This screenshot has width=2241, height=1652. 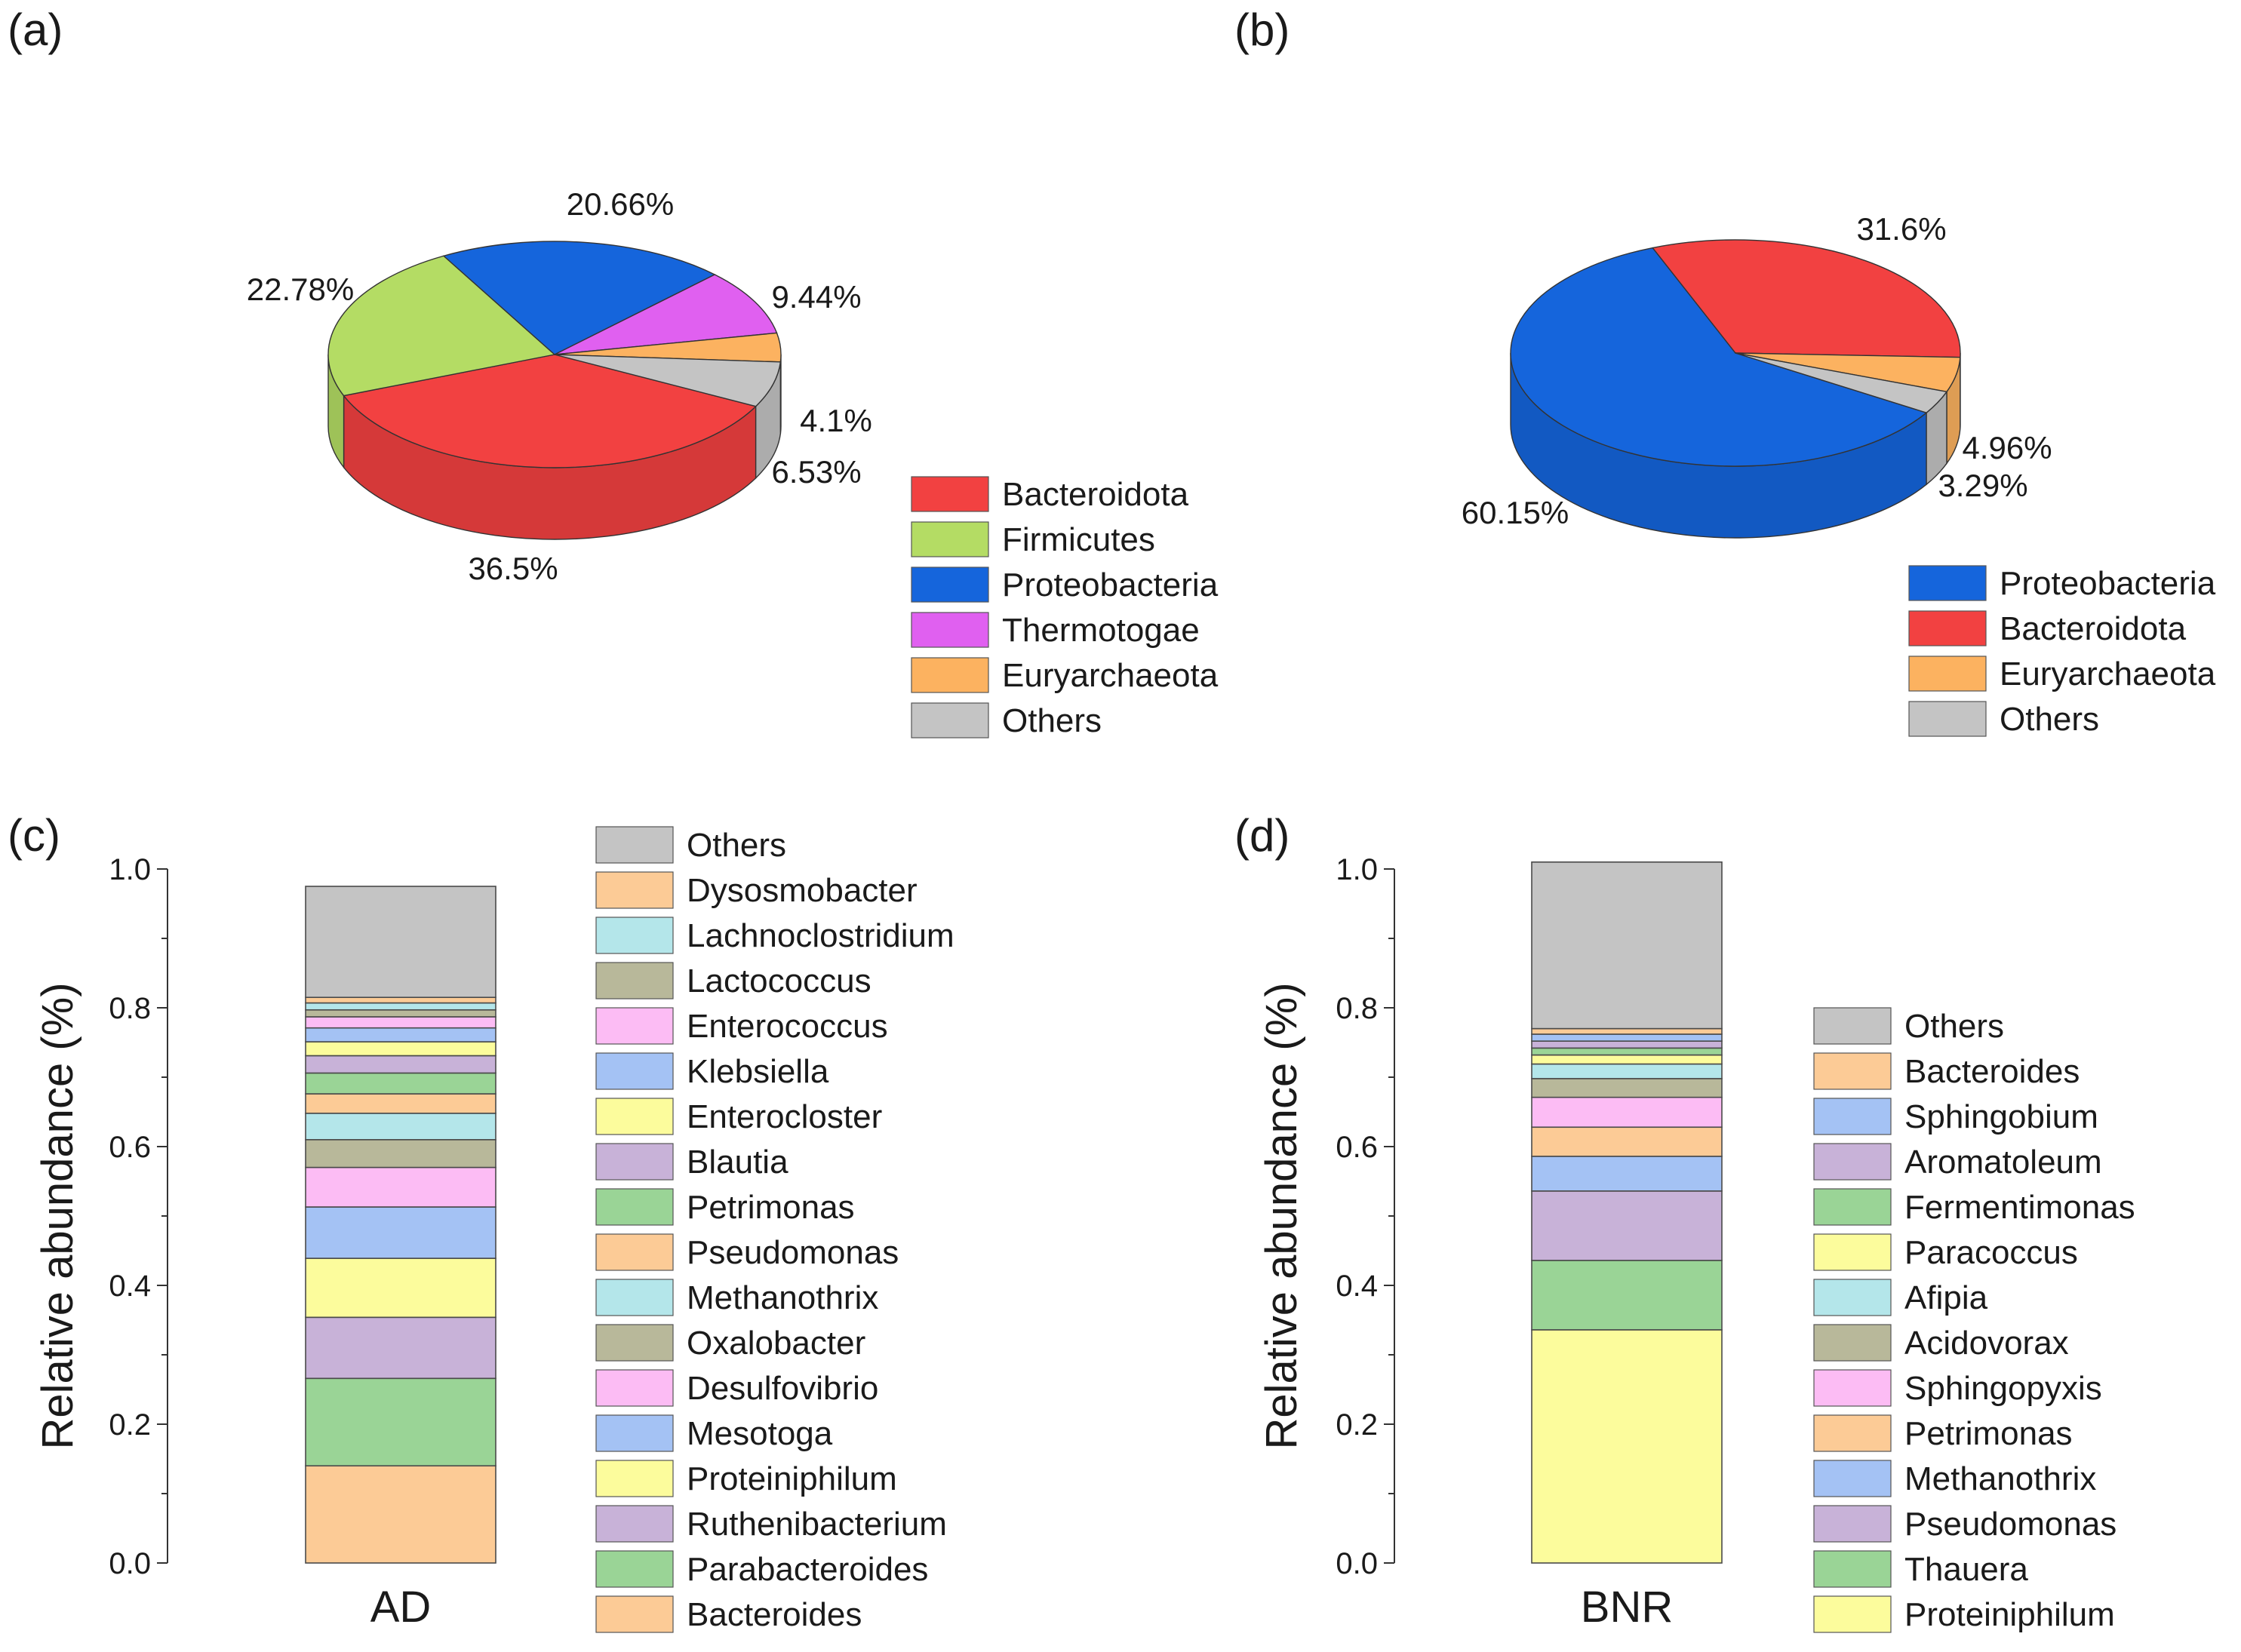 I want to click on legend-label: Parabacteroides, so click(x=807, y=1569).